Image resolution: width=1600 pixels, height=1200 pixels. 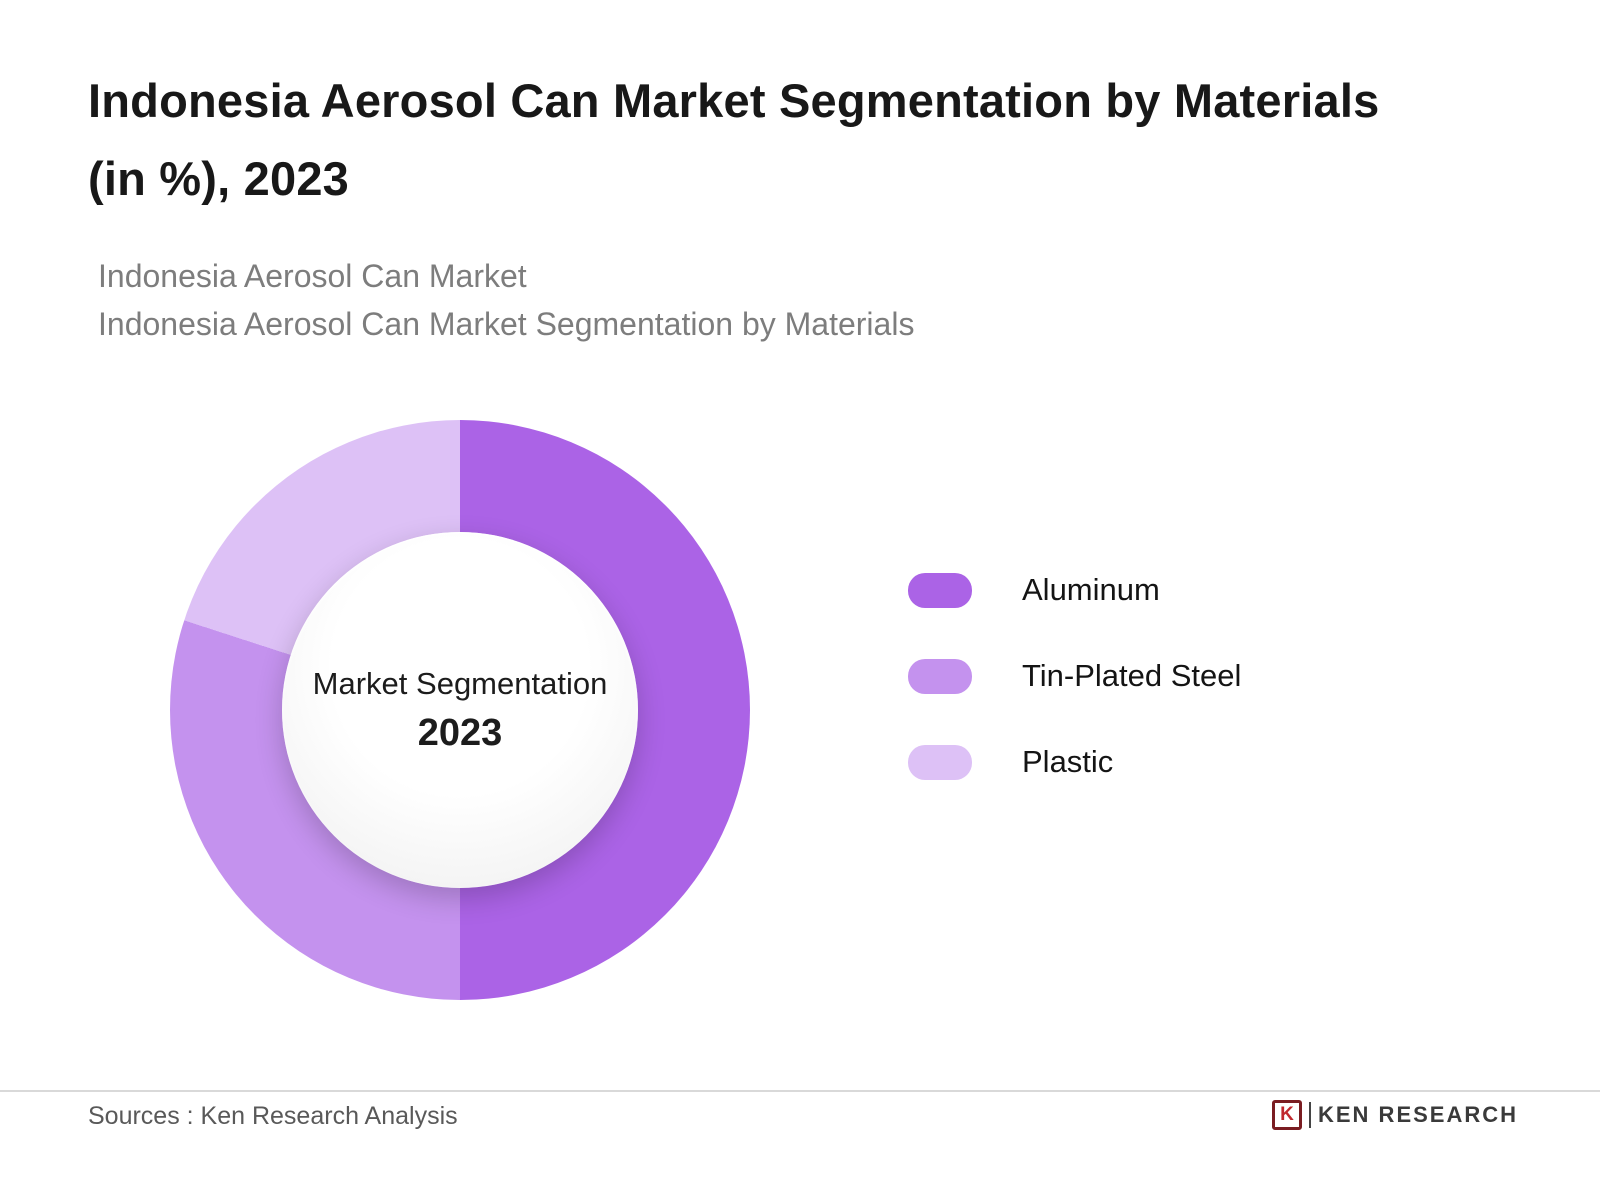 I want to click on legend-swatch-plastic, so click(x=940, y=762).